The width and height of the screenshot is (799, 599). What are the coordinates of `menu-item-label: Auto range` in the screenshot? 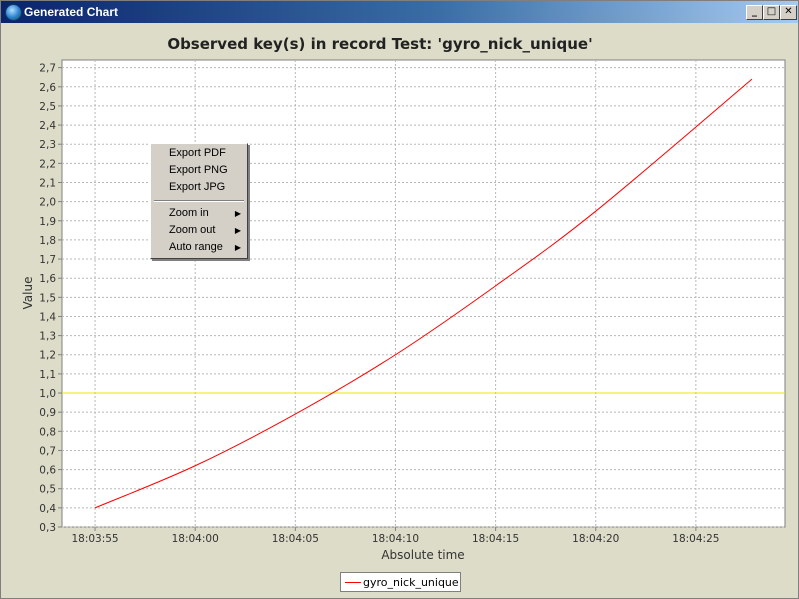 It's located at (196, 247).